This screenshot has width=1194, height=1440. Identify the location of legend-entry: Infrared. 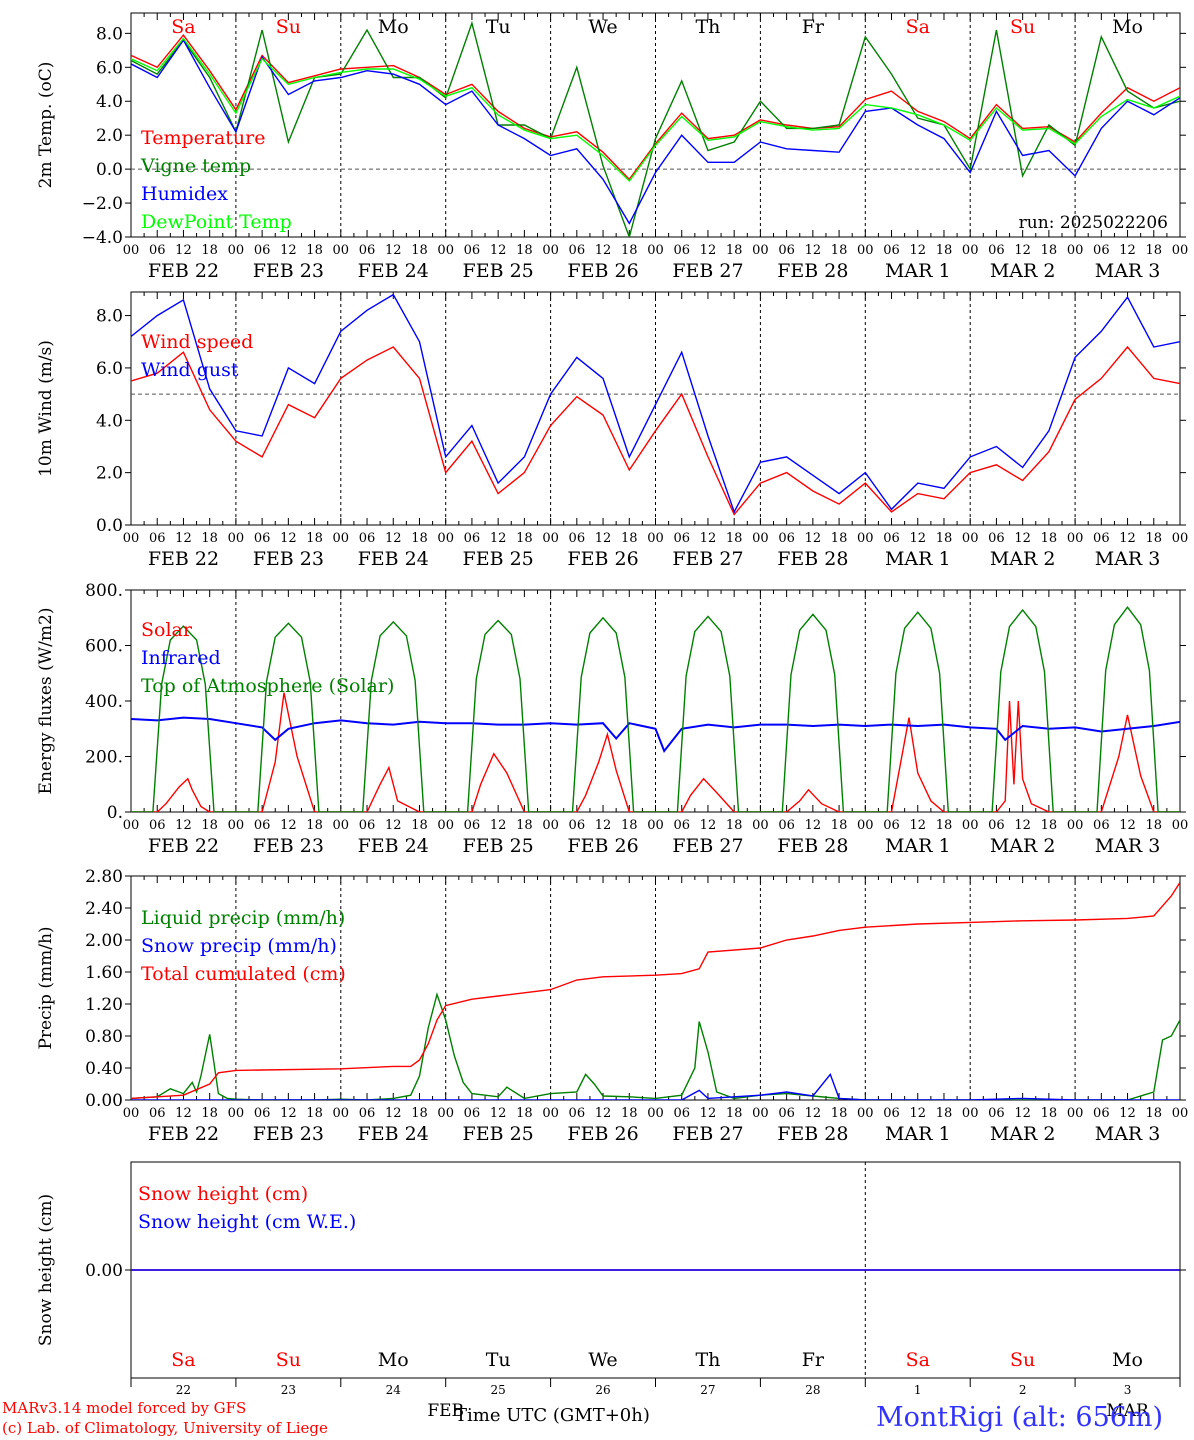
(181, 658).